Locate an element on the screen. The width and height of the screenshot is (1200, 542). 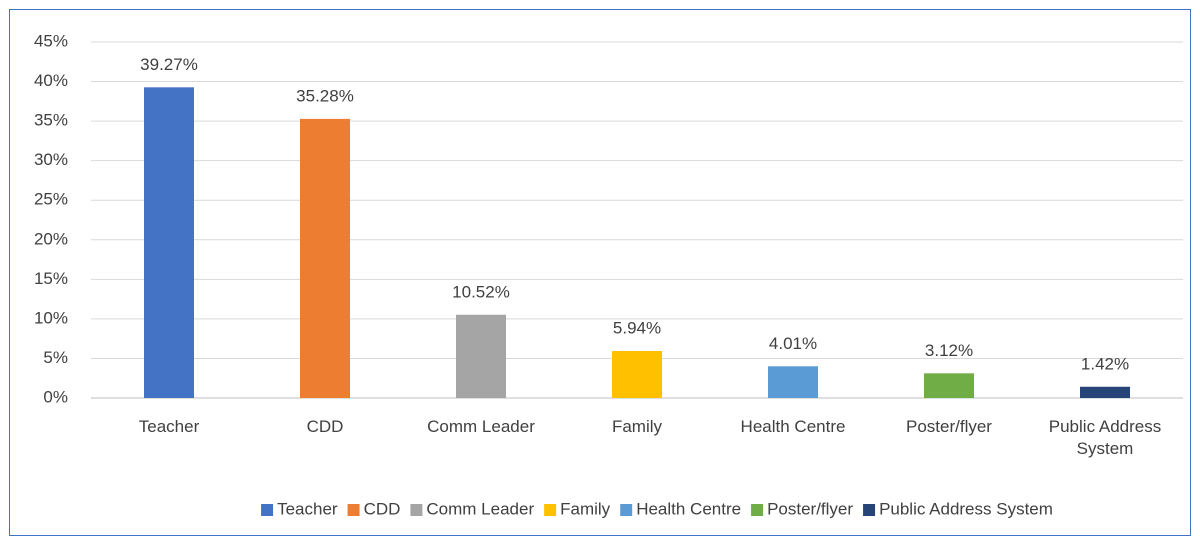
legend-label: CDD is located at coordinates (382, 508).